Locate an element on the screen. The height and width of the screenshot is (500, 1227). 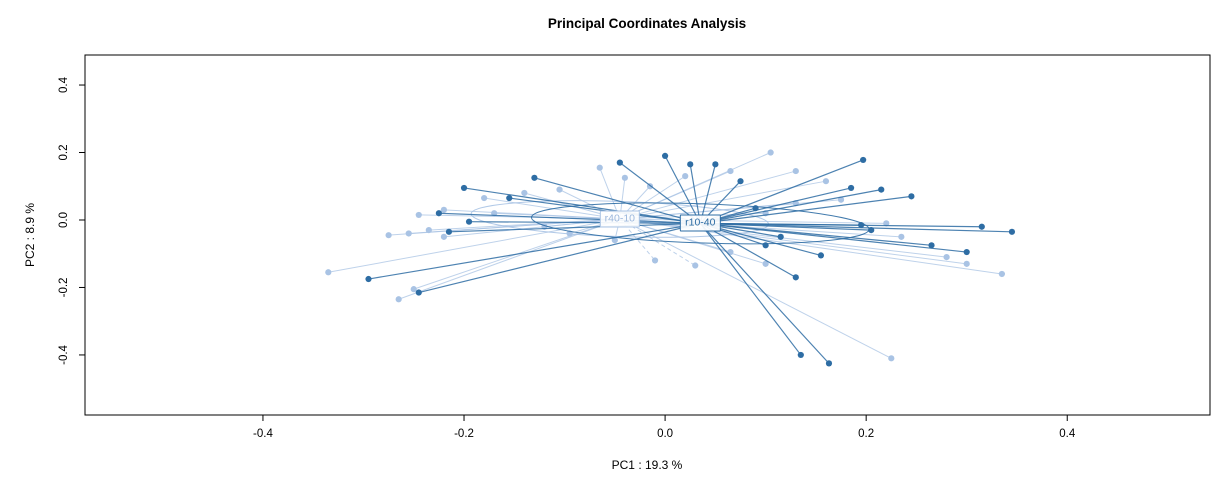
y-tick-label: -0.4 is located at coordinates (64, 354).